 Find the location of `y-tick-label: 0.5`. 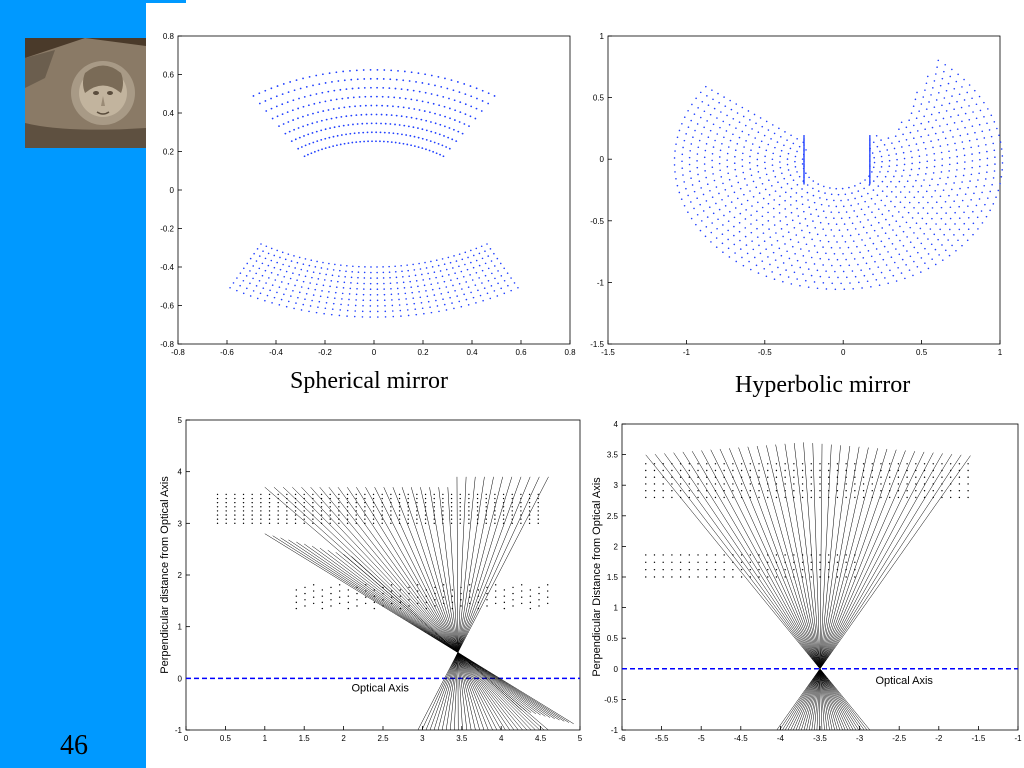

y-tick-label: 0.5 is located at coordinates (613, 638).